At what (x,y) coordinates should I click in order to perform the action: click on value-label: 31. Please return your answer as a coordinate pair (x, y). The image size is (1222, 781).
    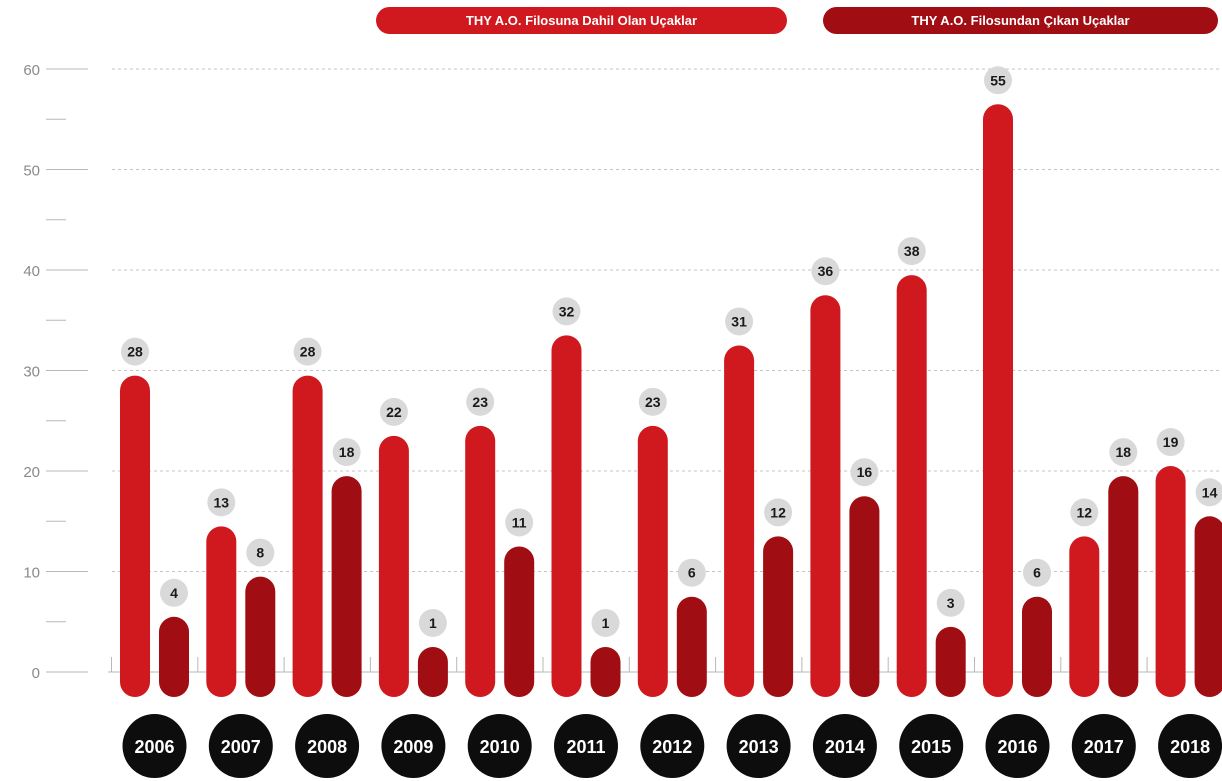
    Looking at the image, I should click on (739, 321).